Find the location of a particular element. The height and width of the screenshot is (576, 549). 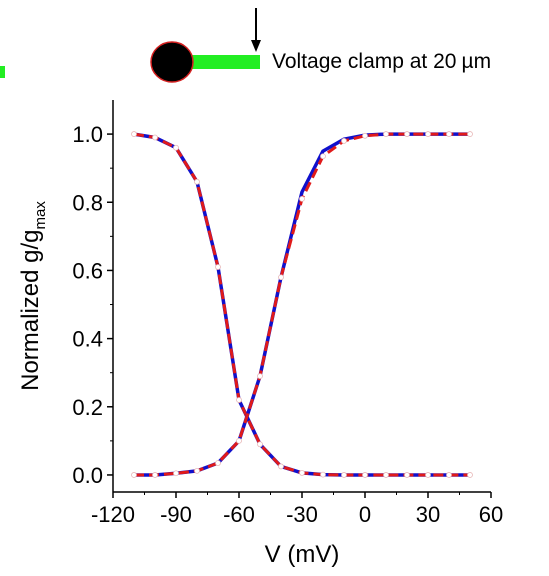

clamp-arrow-head is located at coordinates (256, 46).